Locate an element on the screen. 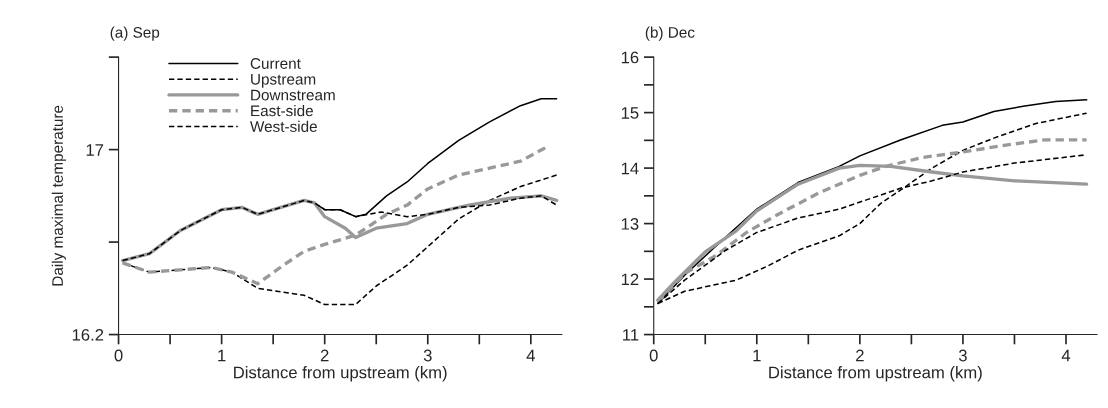 Image resolution: width=1108 pixels, height=408 pixels. legend-label: West-side is located at coordinates (283, 126).